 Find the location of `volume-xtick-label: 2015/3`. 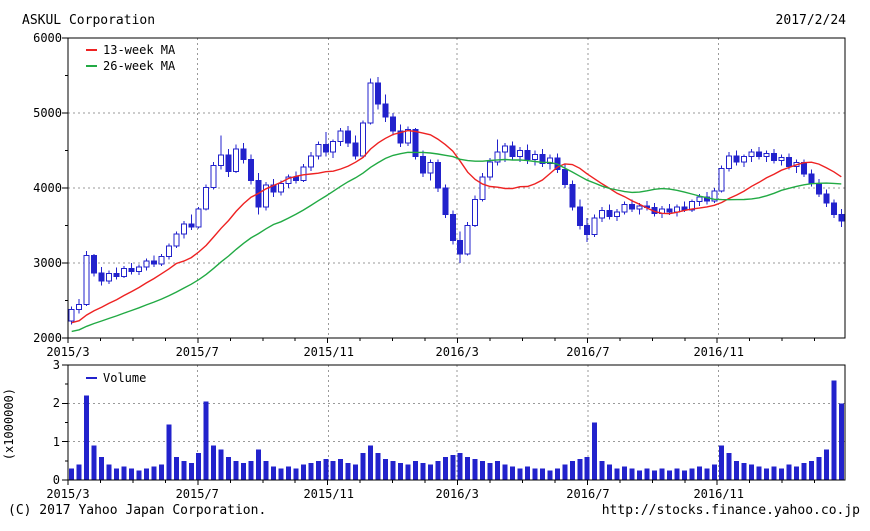

volume-xtick-label: 2015/3 is located at coordinates (68, 494).